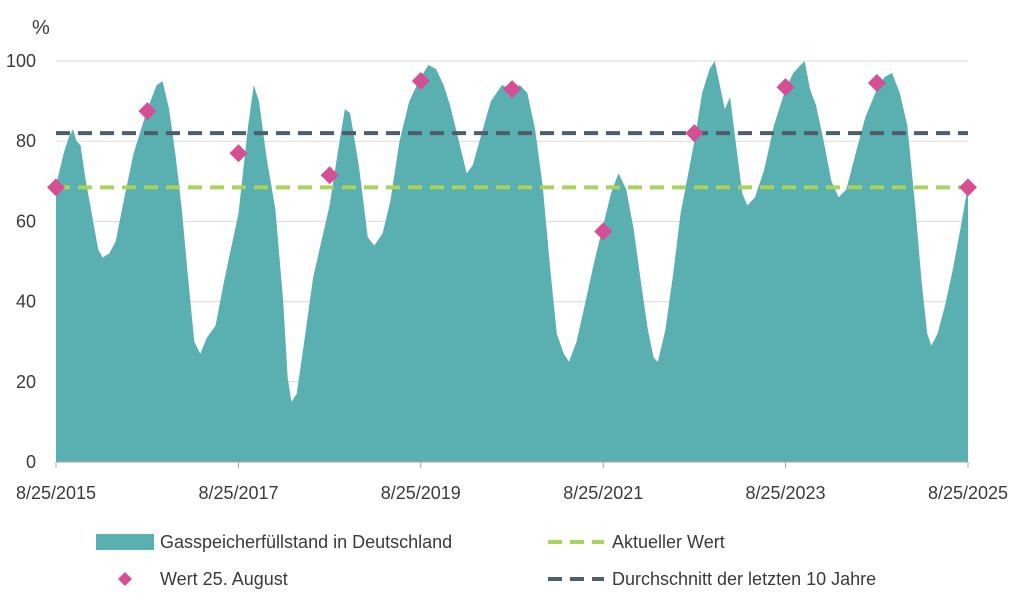 This screenshot has width=1024, height=611. Describe the element at coordinates (512, 464) in the screenshot. I see `axis-layer` at that location.